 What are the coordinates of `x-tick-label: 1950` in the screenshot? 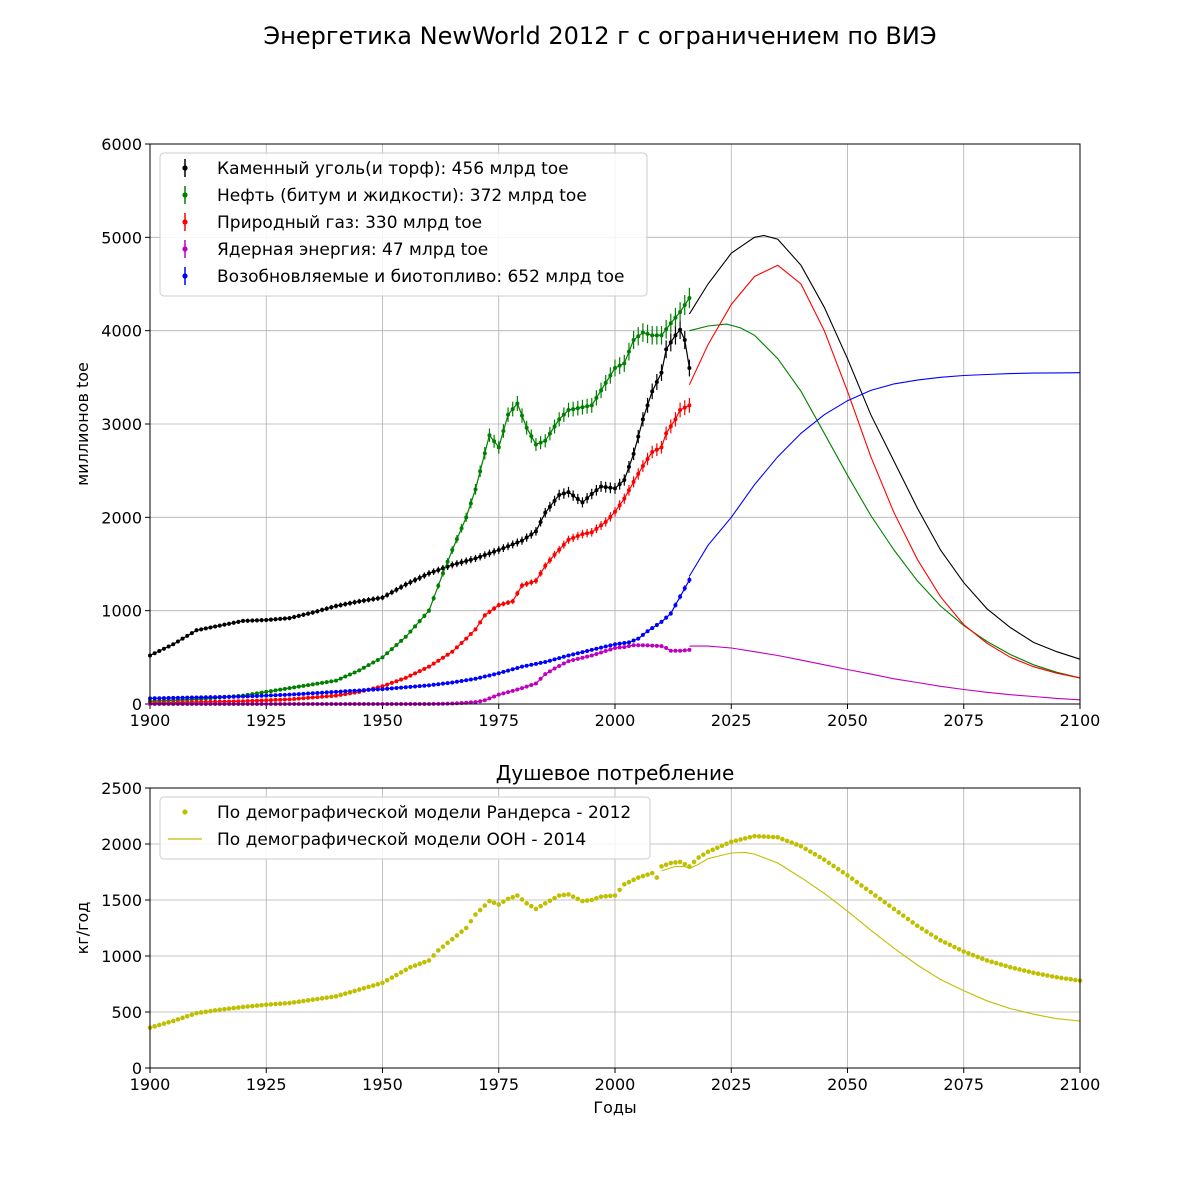 It's located at (382, 1084).